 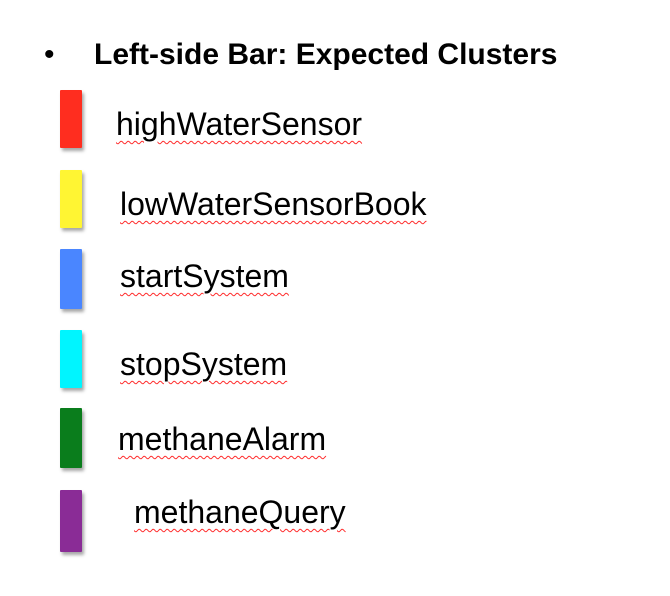 I want to click on legend-label: methaneAlarm, so click(x=222, y=439).